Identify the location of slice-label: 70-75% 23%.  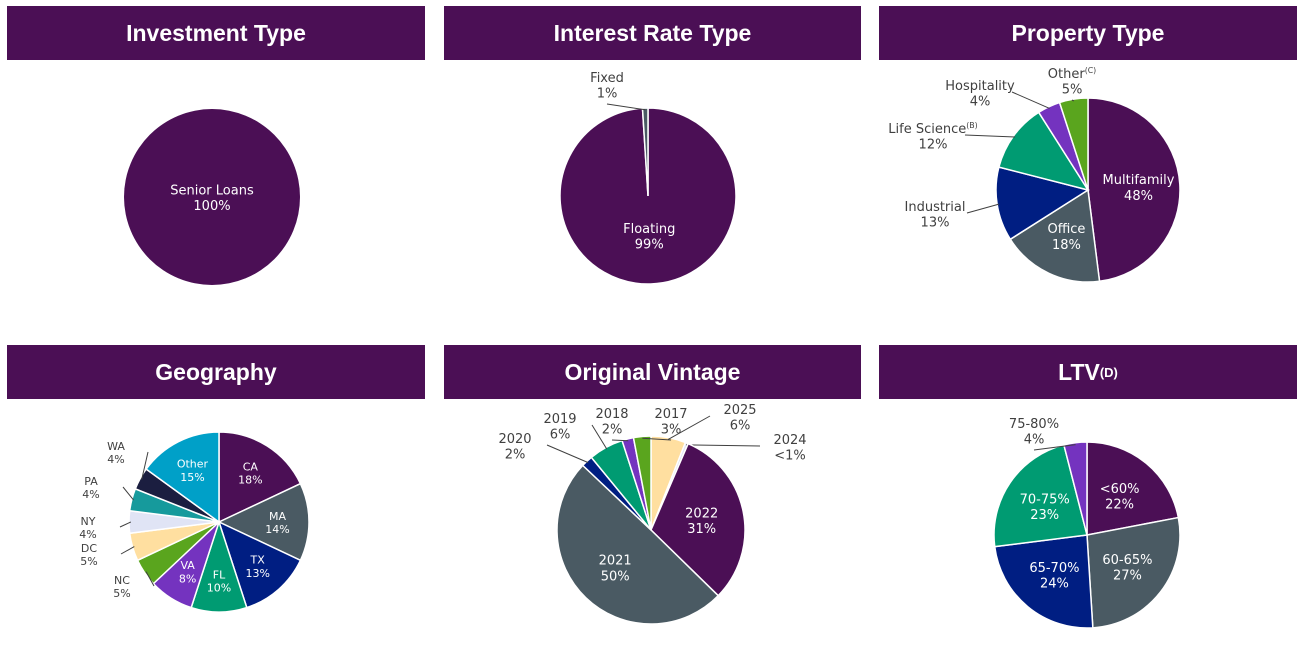
(1045, 508).